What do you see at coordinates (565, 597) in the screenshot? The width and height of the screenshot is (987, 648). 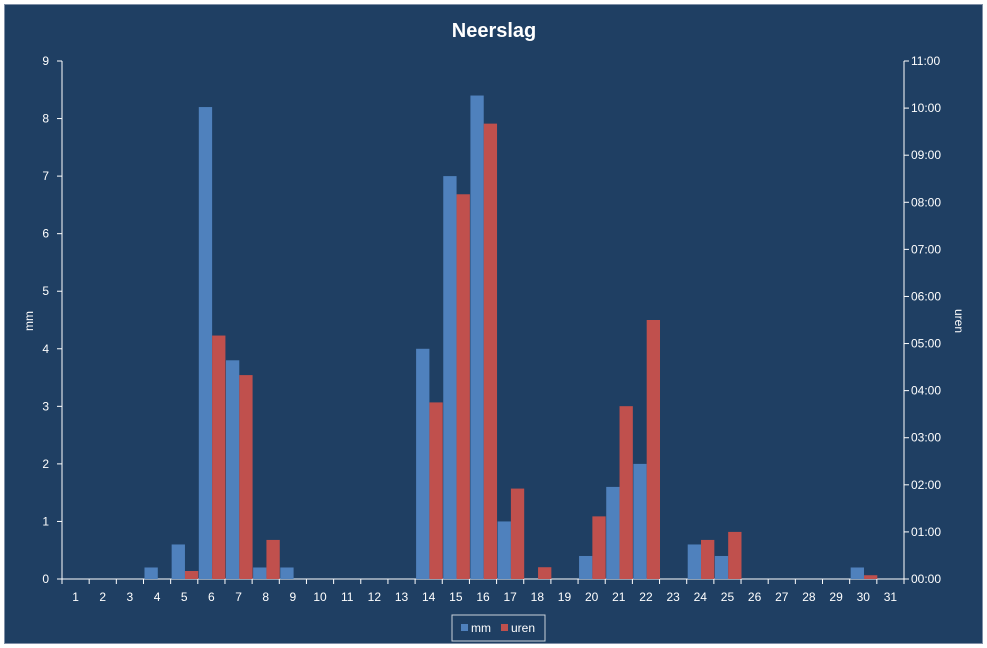 I see `x-tick-label: 19` at bounding box center [565, 597].